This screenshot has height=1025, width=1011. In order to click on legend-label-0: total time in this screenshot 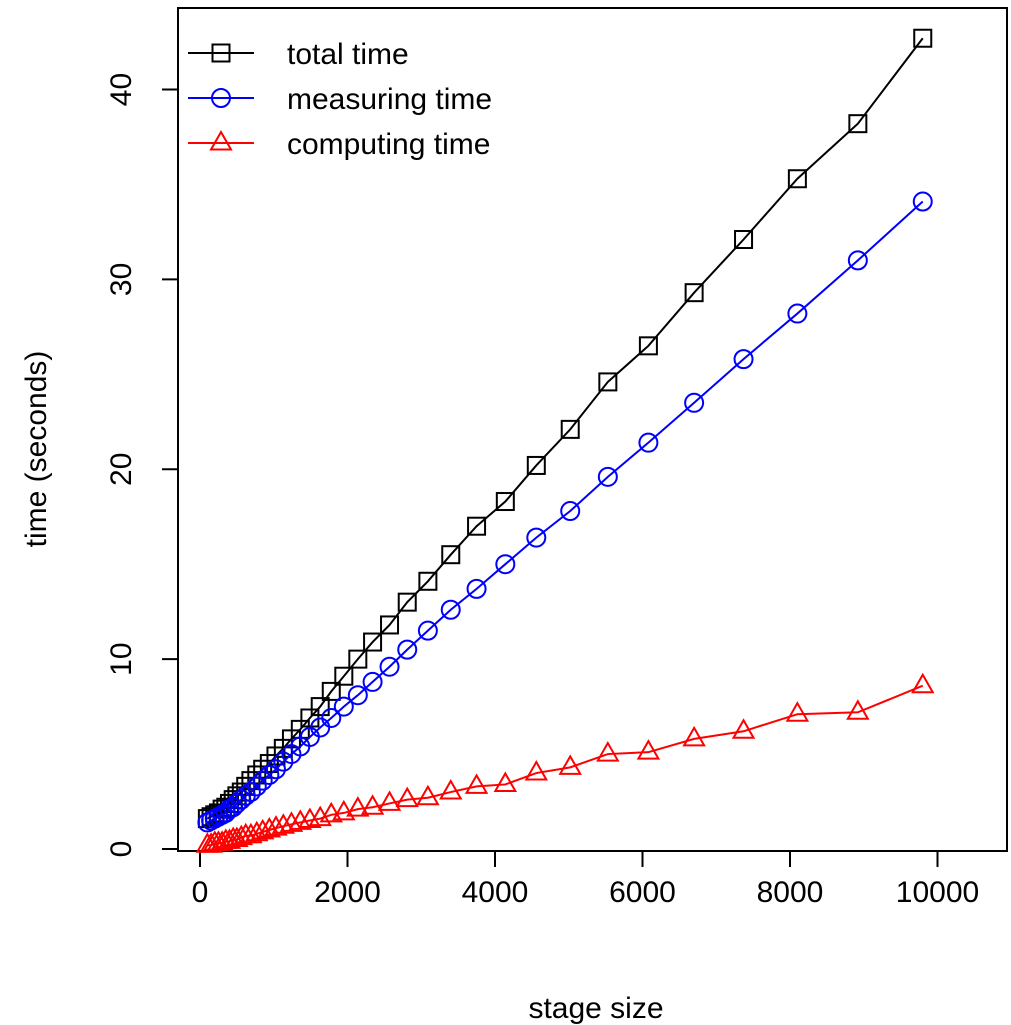, I will do `click(348, 54)`.